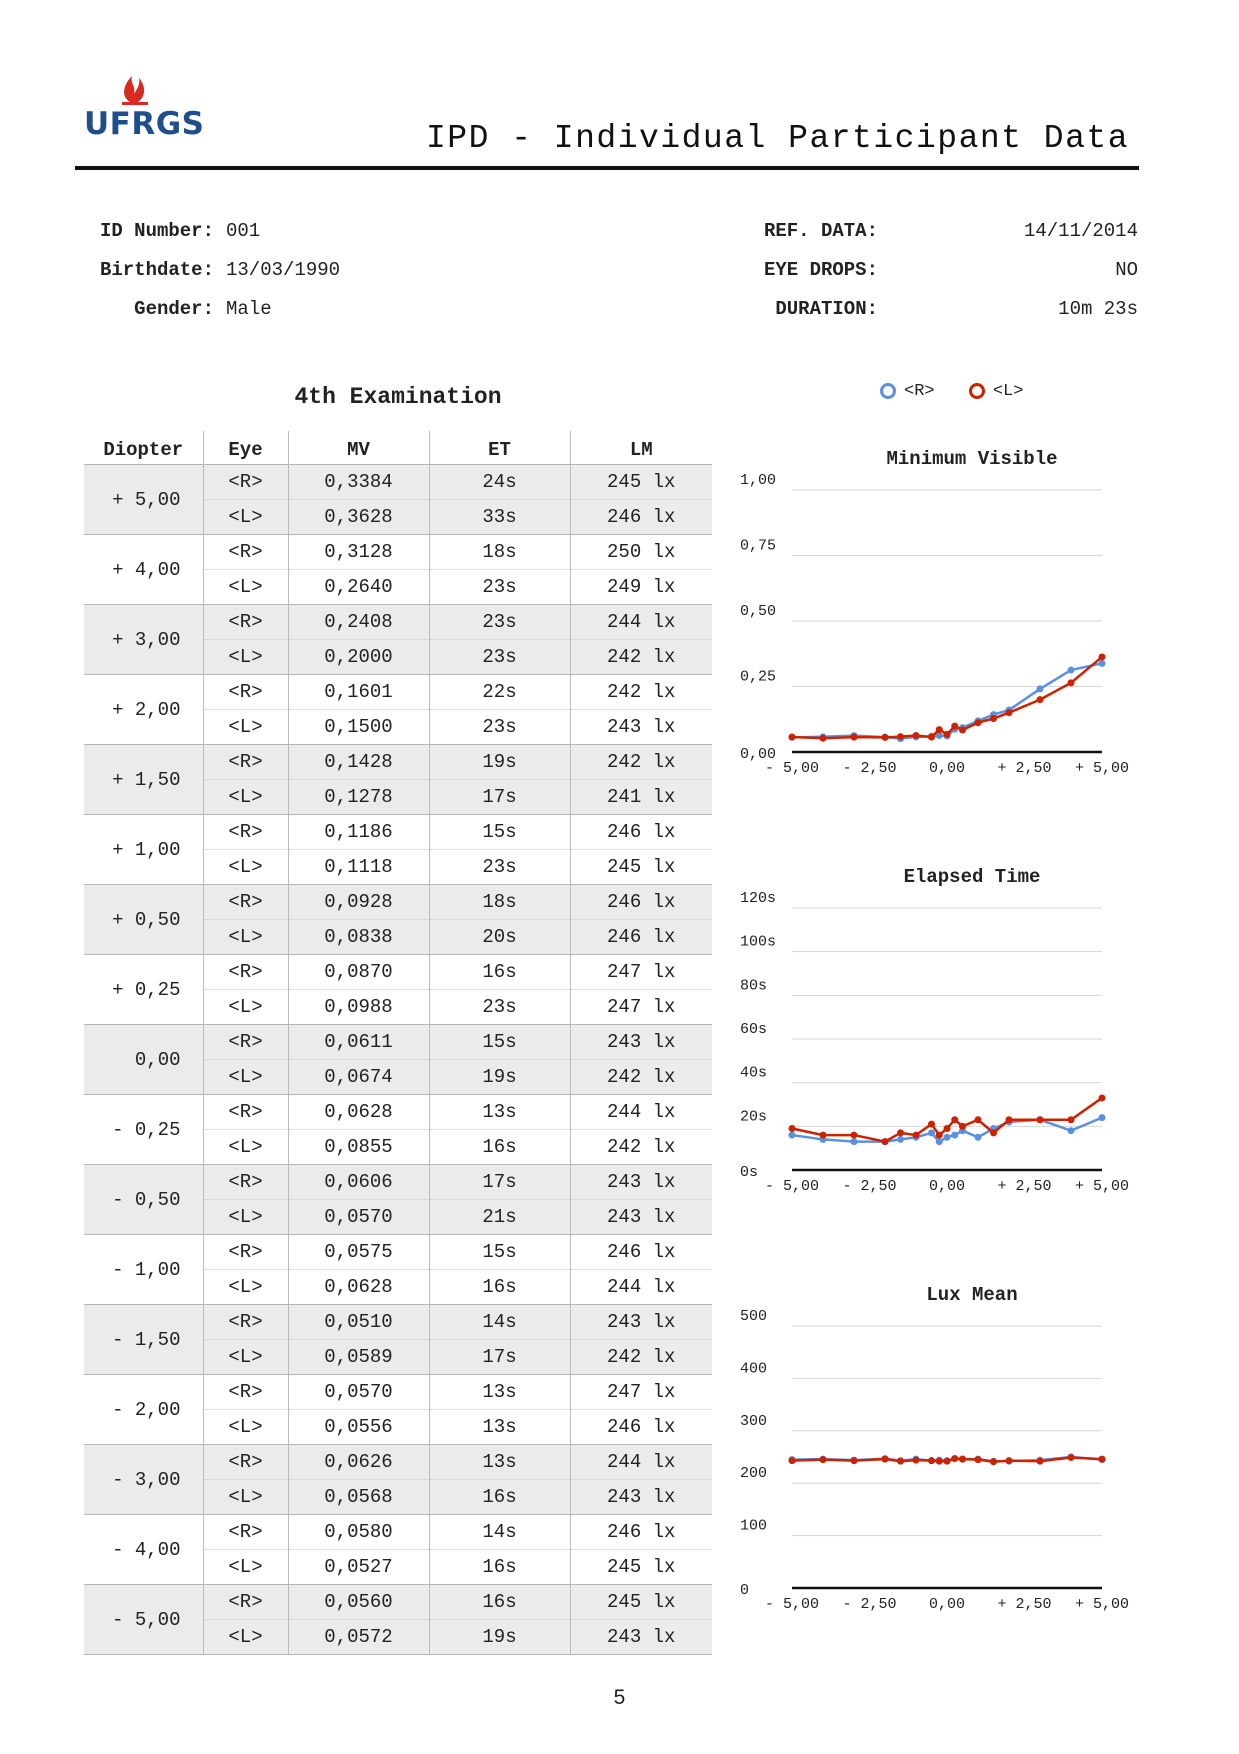 The width and height of the screenshot is (1239, 1754). Describe the element at coordinates (398, 657) in the screenshot. I see `table-row: <L> 0,2000 23s 242 lx` at that location.